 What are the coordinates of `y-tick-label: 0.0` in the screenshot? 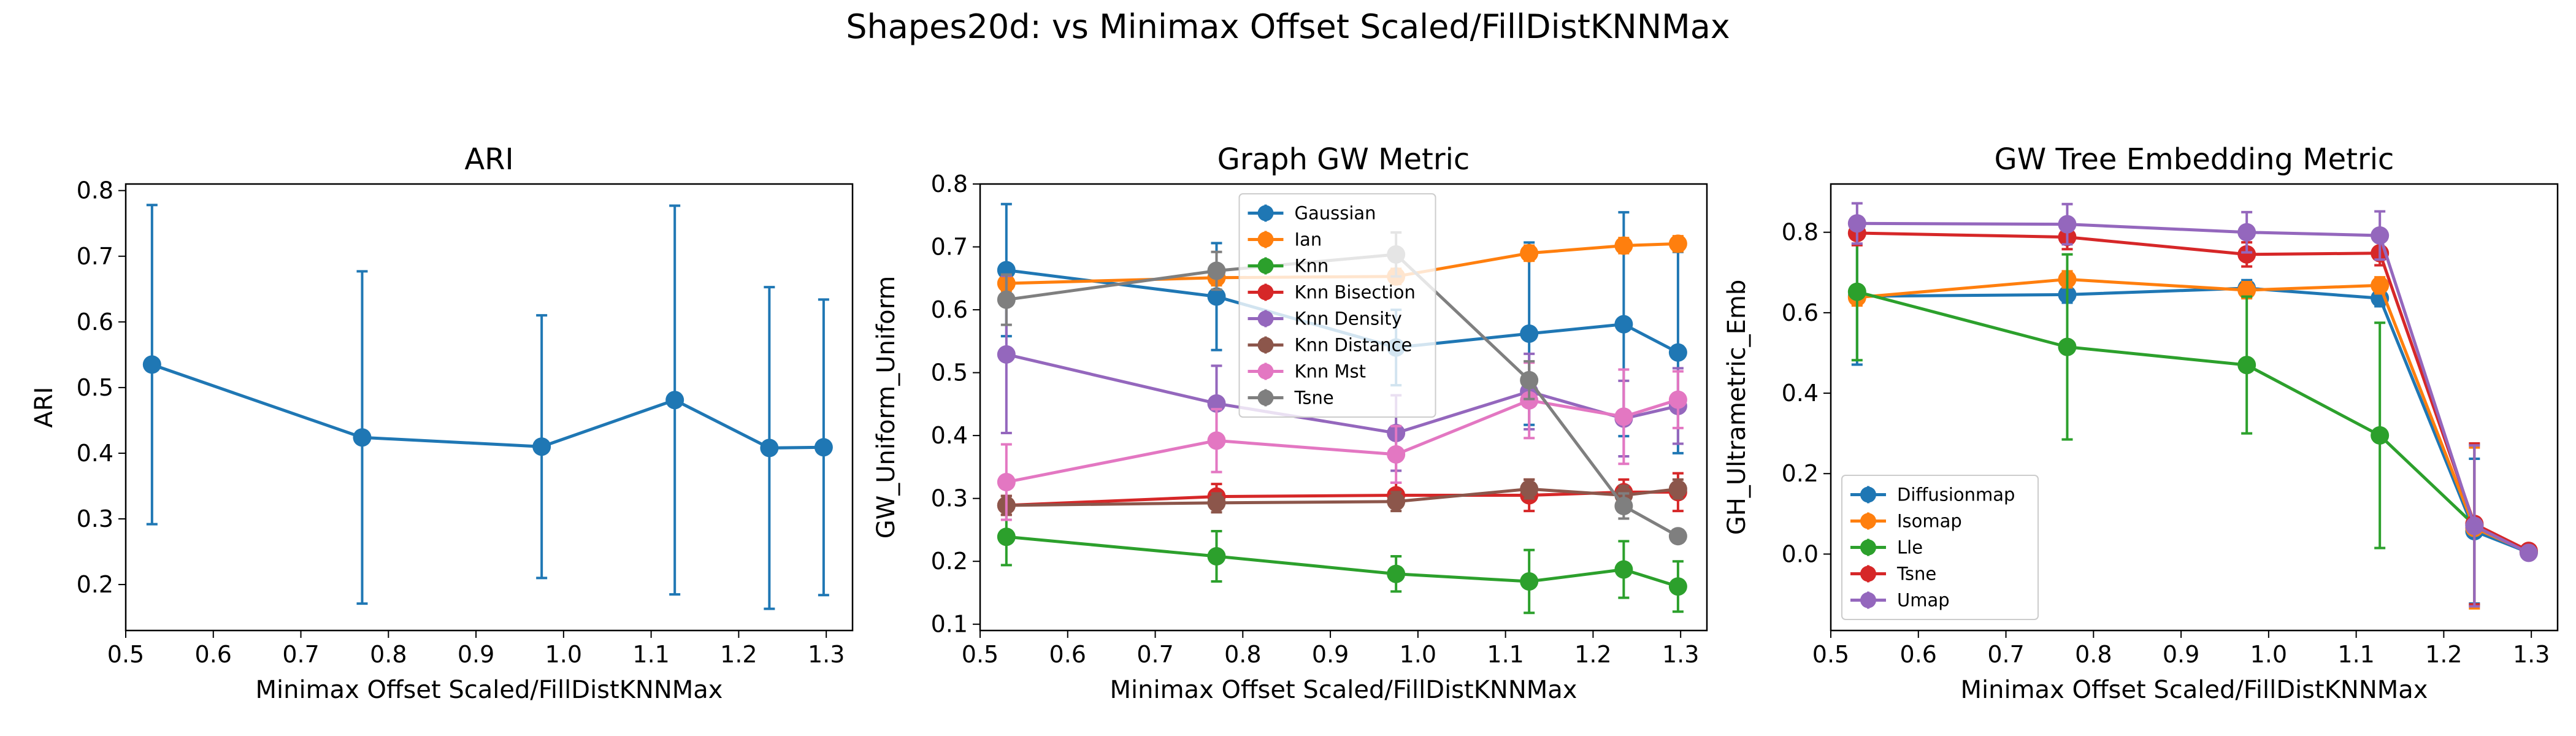 It's located at (1800, 553).